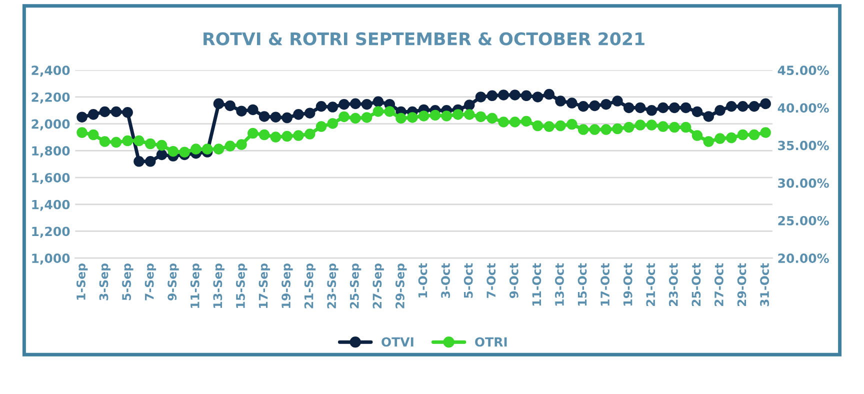 The height and width of the screenshot is (394, 864). I want to click on y2-tick-label: 25.00%, so click(803, 221).